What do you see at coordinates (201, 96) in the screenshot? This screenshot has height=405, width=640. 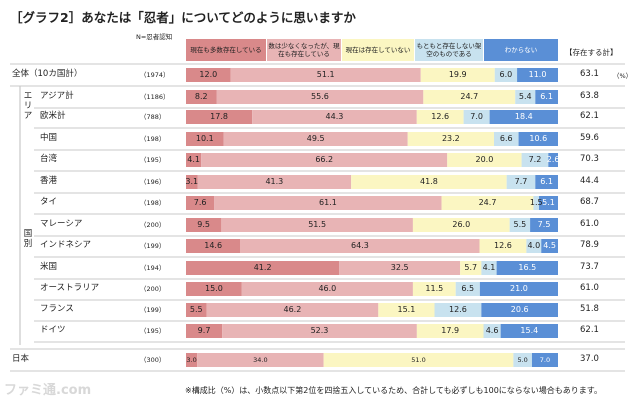 I see `bar-value-label: 8.2` at bounding box center [201, 96].